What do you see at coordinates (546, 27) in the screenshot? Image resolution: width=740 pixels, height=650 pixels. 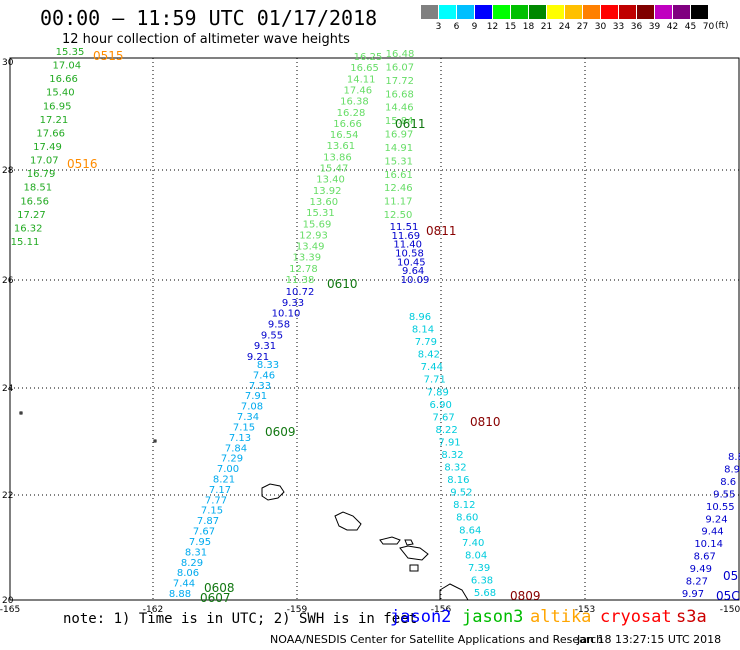 I see `scale-label: 21` at bounding box center [546, 27].